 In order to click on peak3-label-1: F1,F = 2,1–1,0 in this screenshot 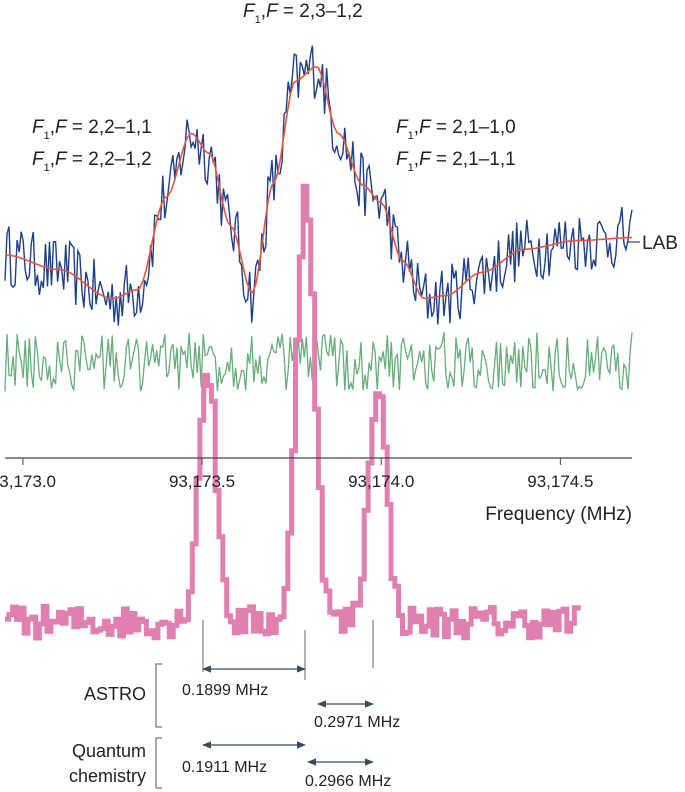, I will do `click(456, 129)`.